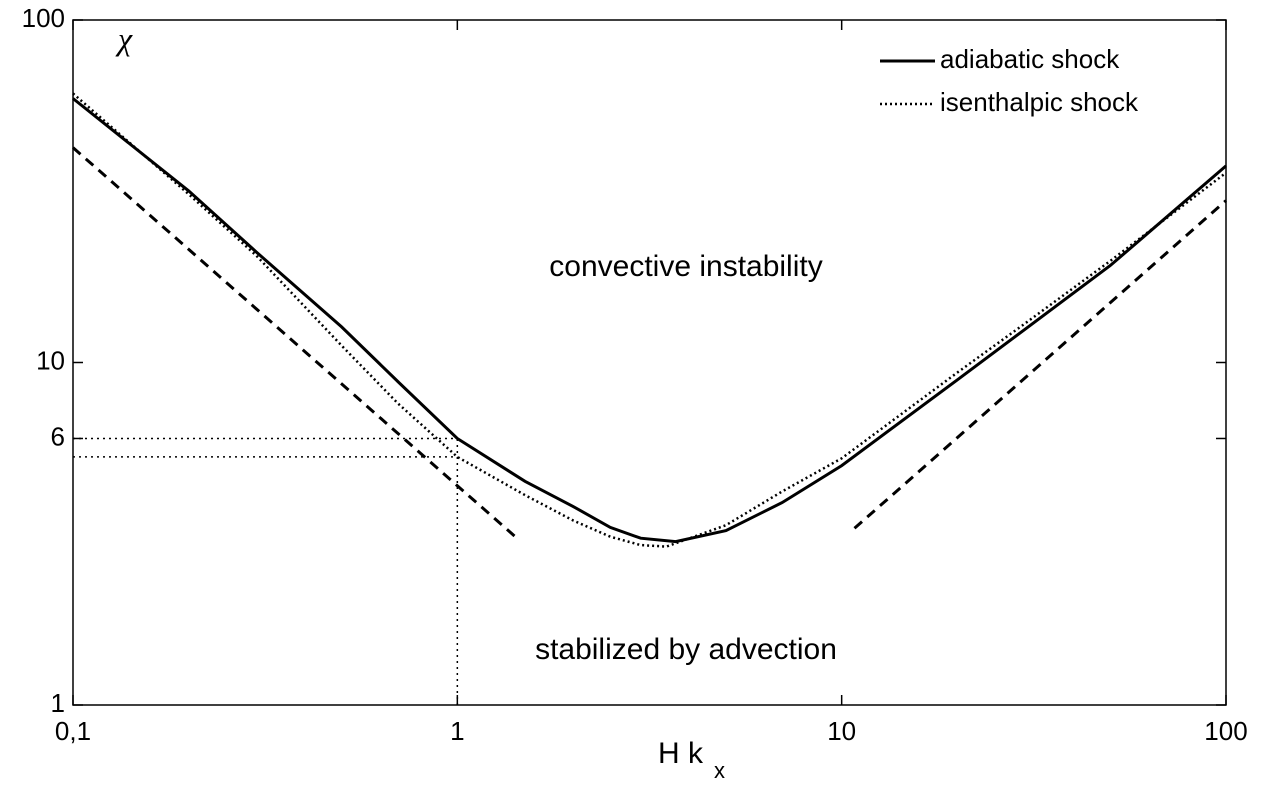  Describe the element at coordinates (457, 731) in the screenshot. I see `x-tick-label: 1` at that location.